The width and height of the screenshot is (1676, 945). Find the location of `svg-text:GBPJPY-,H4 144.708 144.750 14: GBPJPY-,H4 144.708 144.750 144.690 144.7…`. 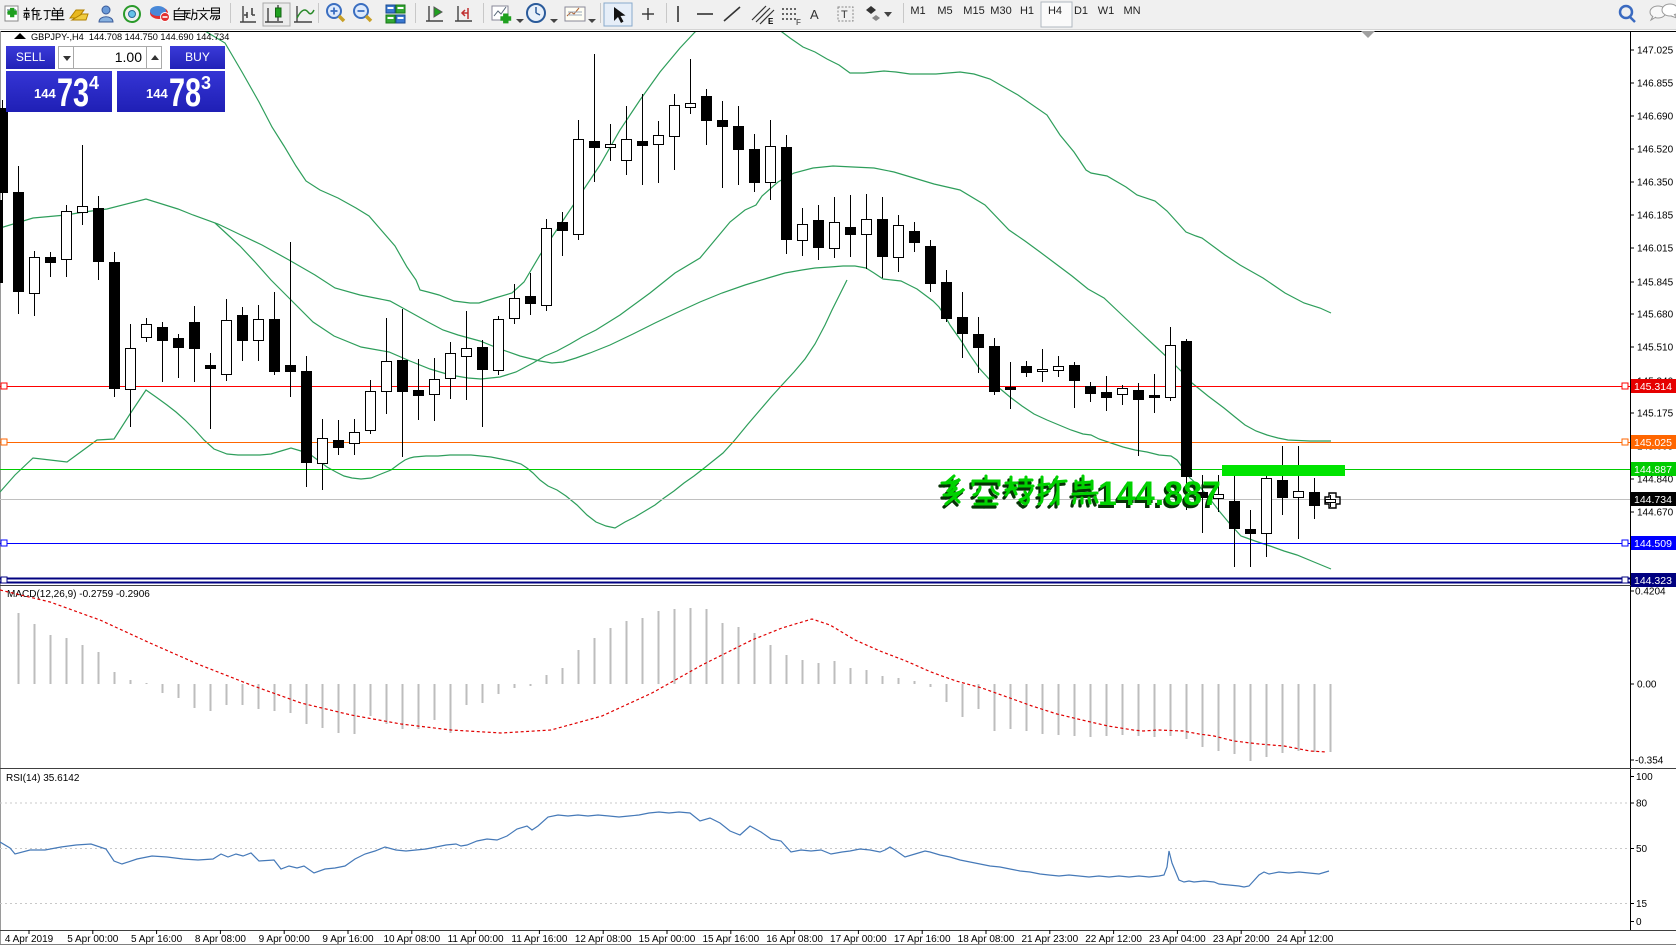

svg-text:GBPJPY-,H4 144.708 144.750 14: GBPJPY-,H4 144.708 144.750 144.690 144.7… is located at coordinates (130, 37).